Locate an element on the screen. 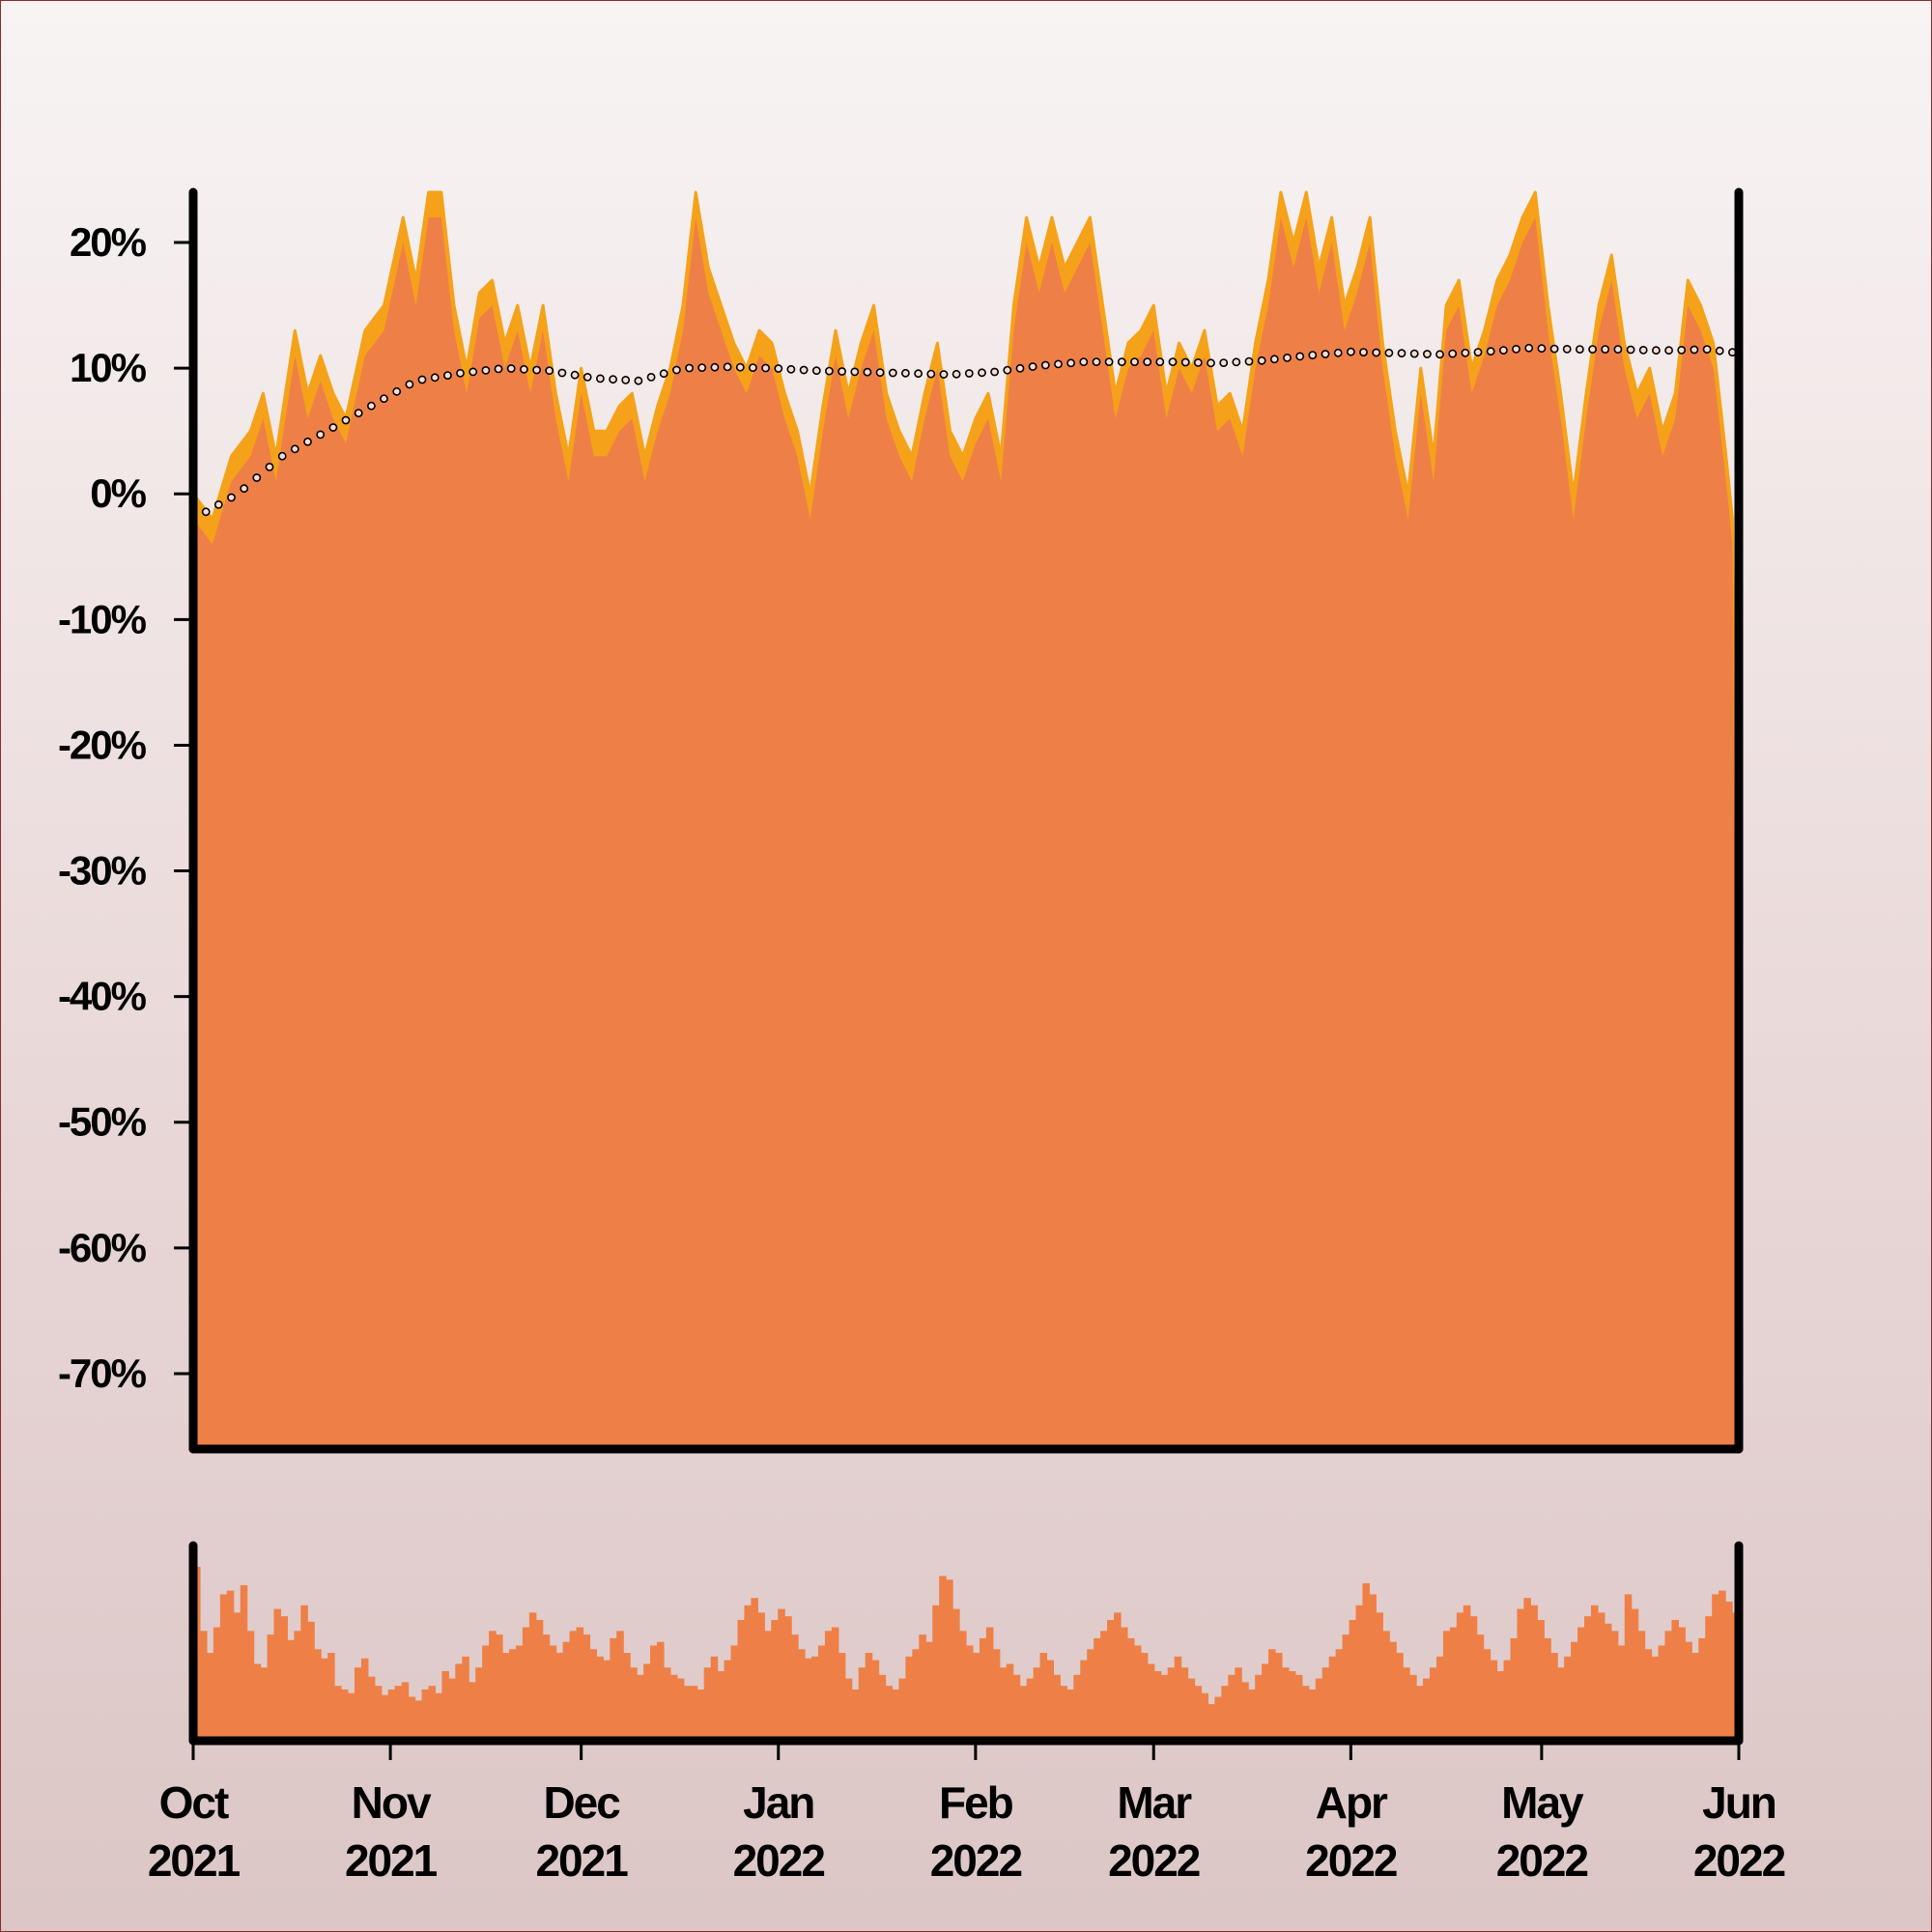  x-tick-label-month: Oct is located at coordinates (194, 1802).